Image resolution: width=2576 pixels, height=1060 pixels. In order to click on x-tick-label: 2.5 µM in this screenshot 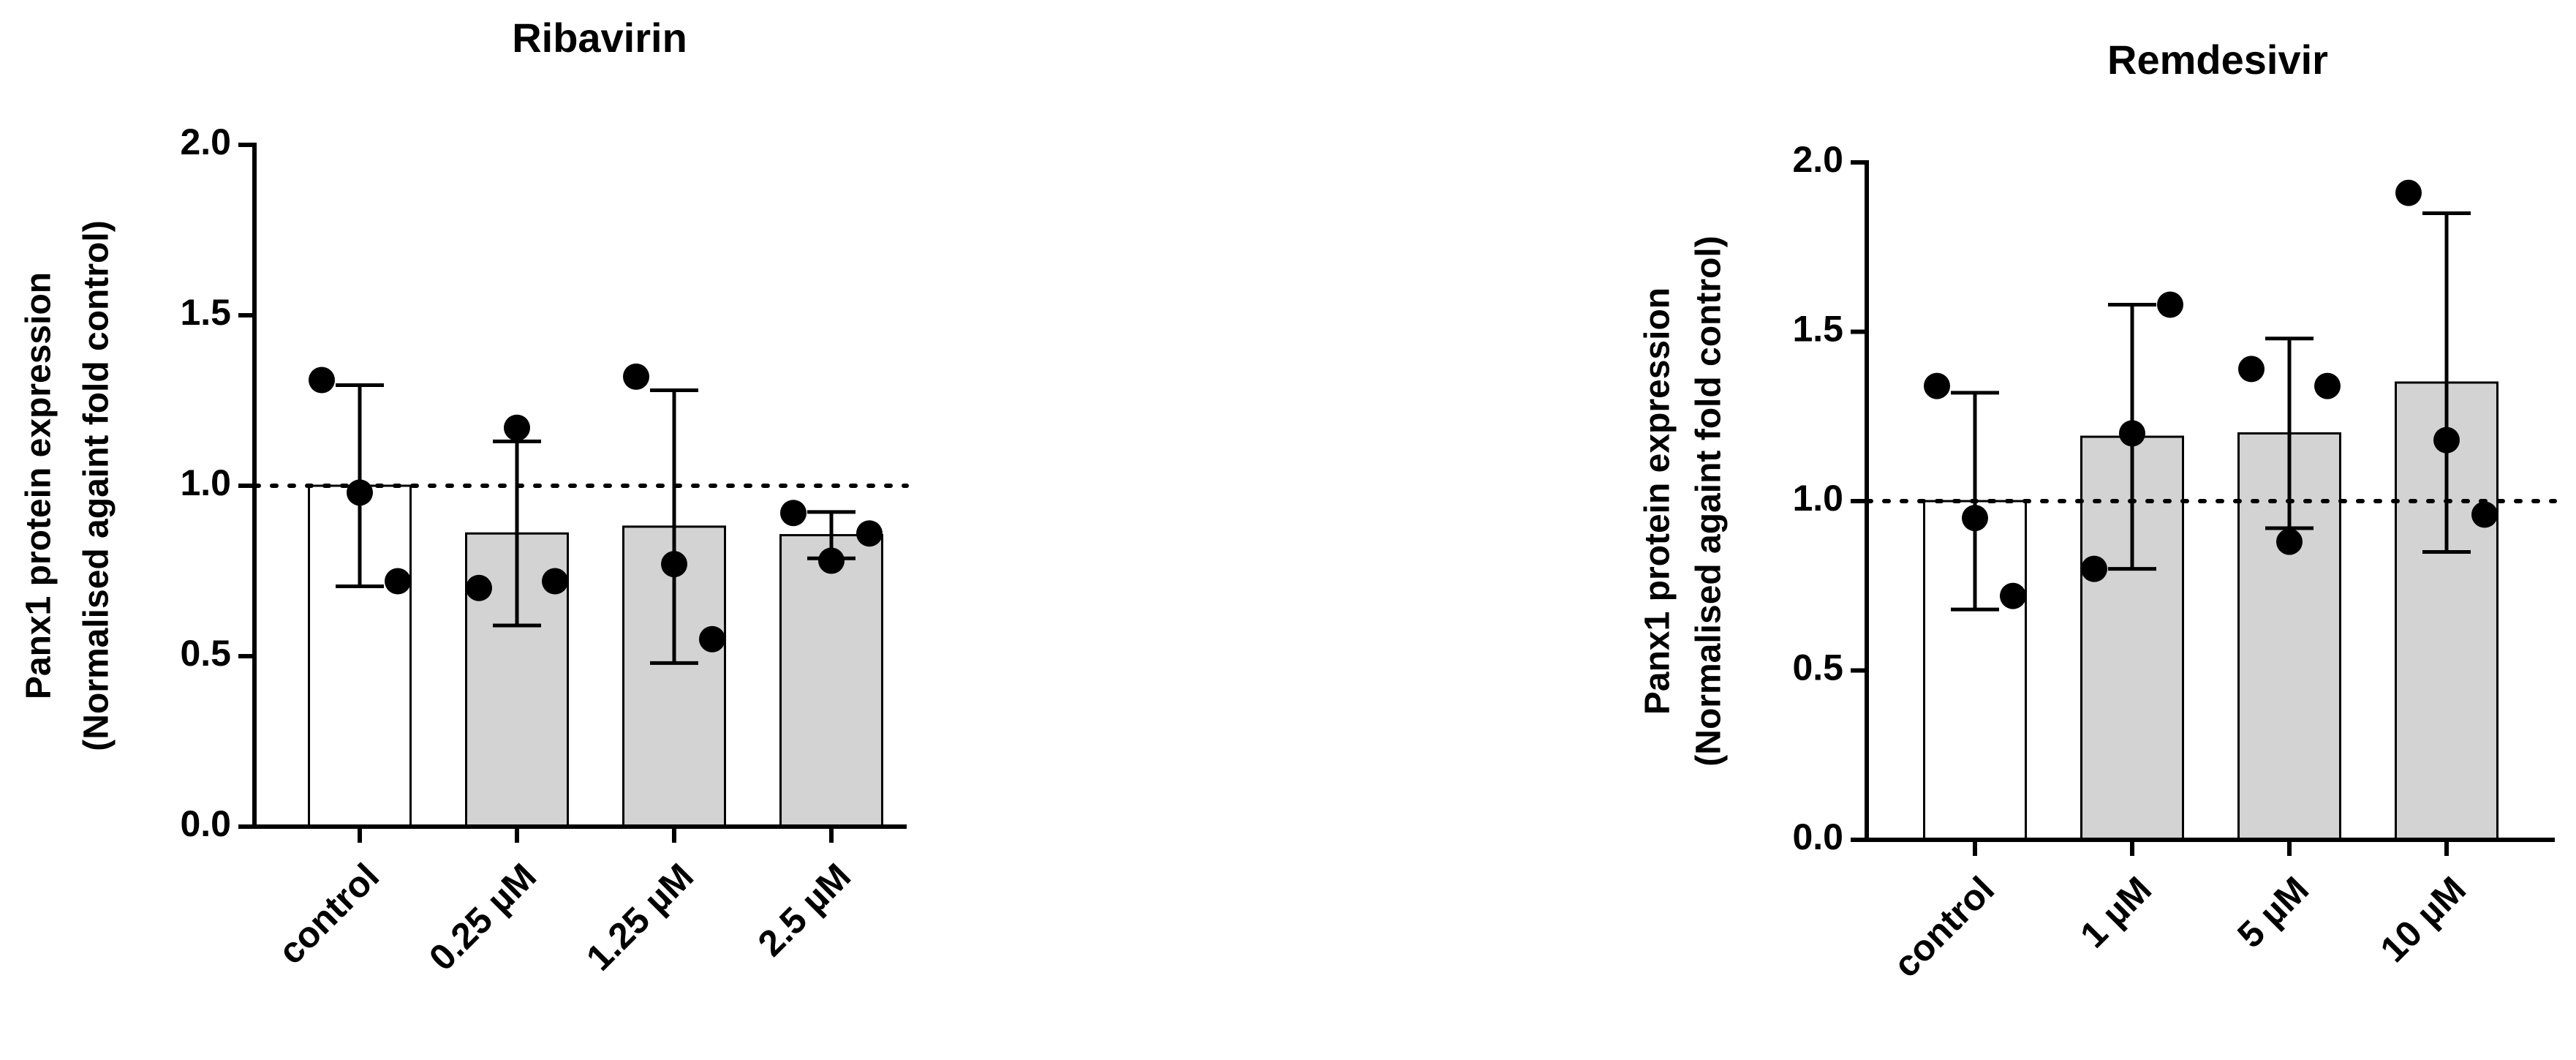, I will do `click(804, 910)`.